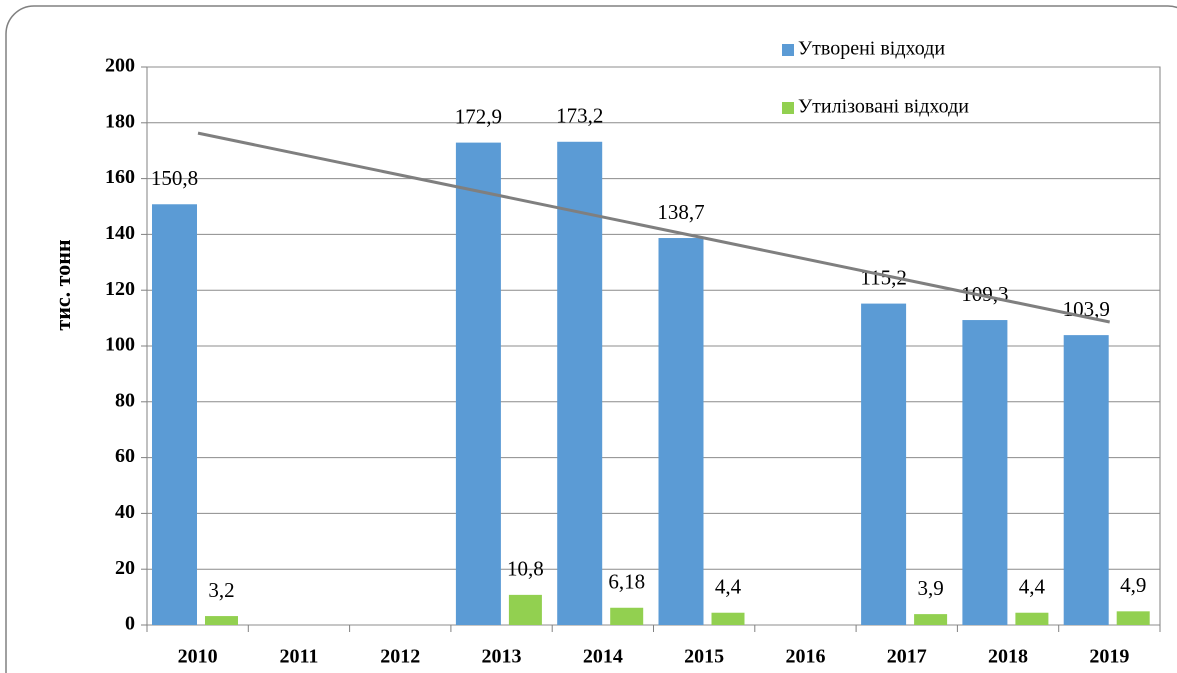 This screenshot has width=1177, height=673. What do you see at coordinates (62, 284) in the screenshot?
I see `y-axis-label: тис. тонн` at bounding box center [62, 284].